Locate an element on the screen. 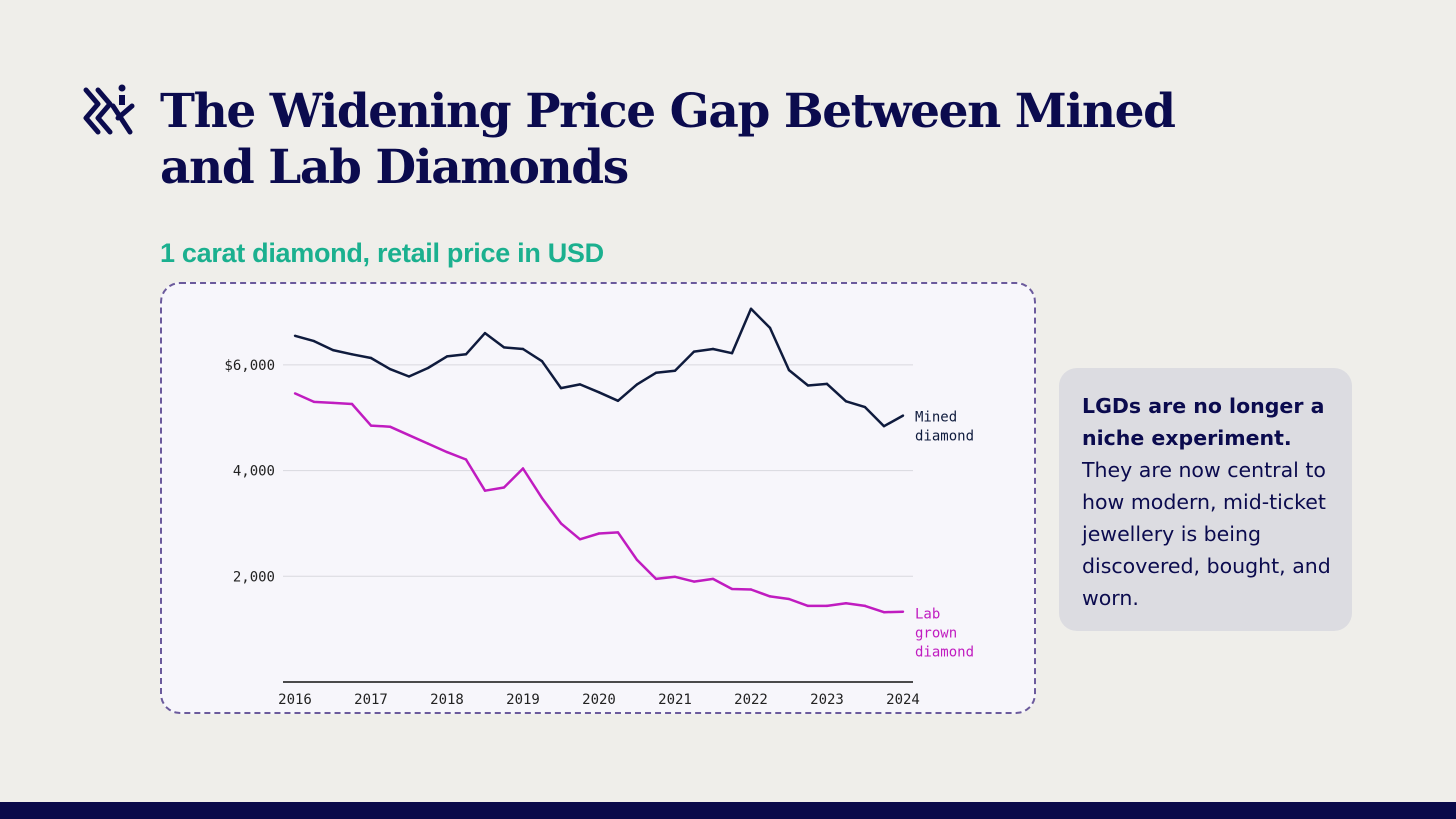 The height and width of the screenshot is (819, 1456). series-label-2: grown is located at coordinates (936, 634).